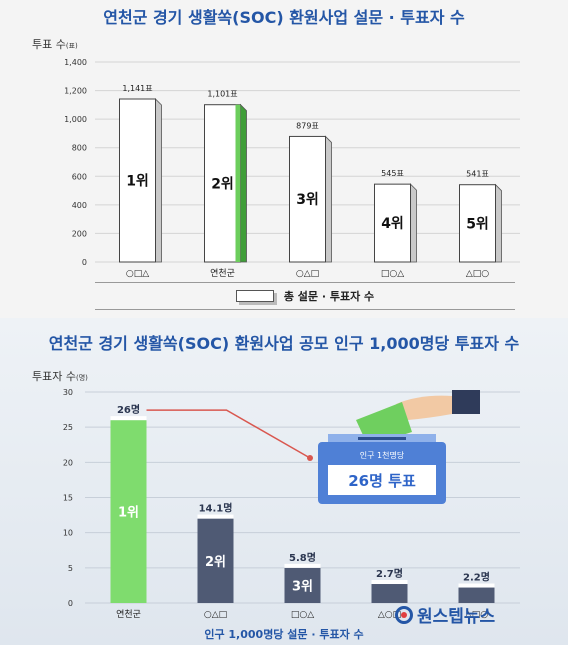 The image size is (568, 645). What do you see at coordinates (70, 603) in the screenshot?
I see `chart2-ytick-label: 0` at bounding box center [70, 603].